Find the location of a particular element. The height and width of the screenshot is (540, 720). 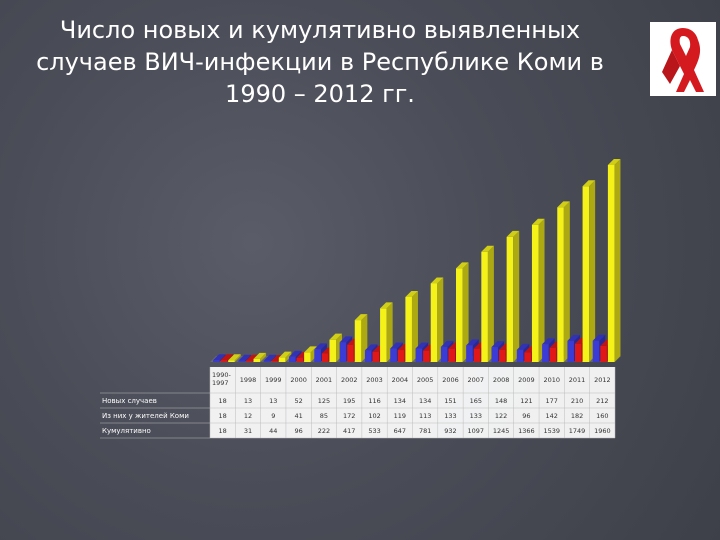

bar-residents-0-front is located at coordinates (224, 361).